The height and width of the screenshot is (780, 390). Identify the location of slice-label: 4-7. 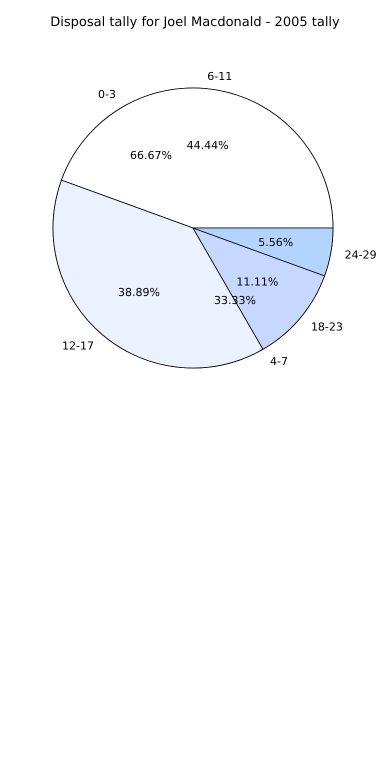
(279, 361).